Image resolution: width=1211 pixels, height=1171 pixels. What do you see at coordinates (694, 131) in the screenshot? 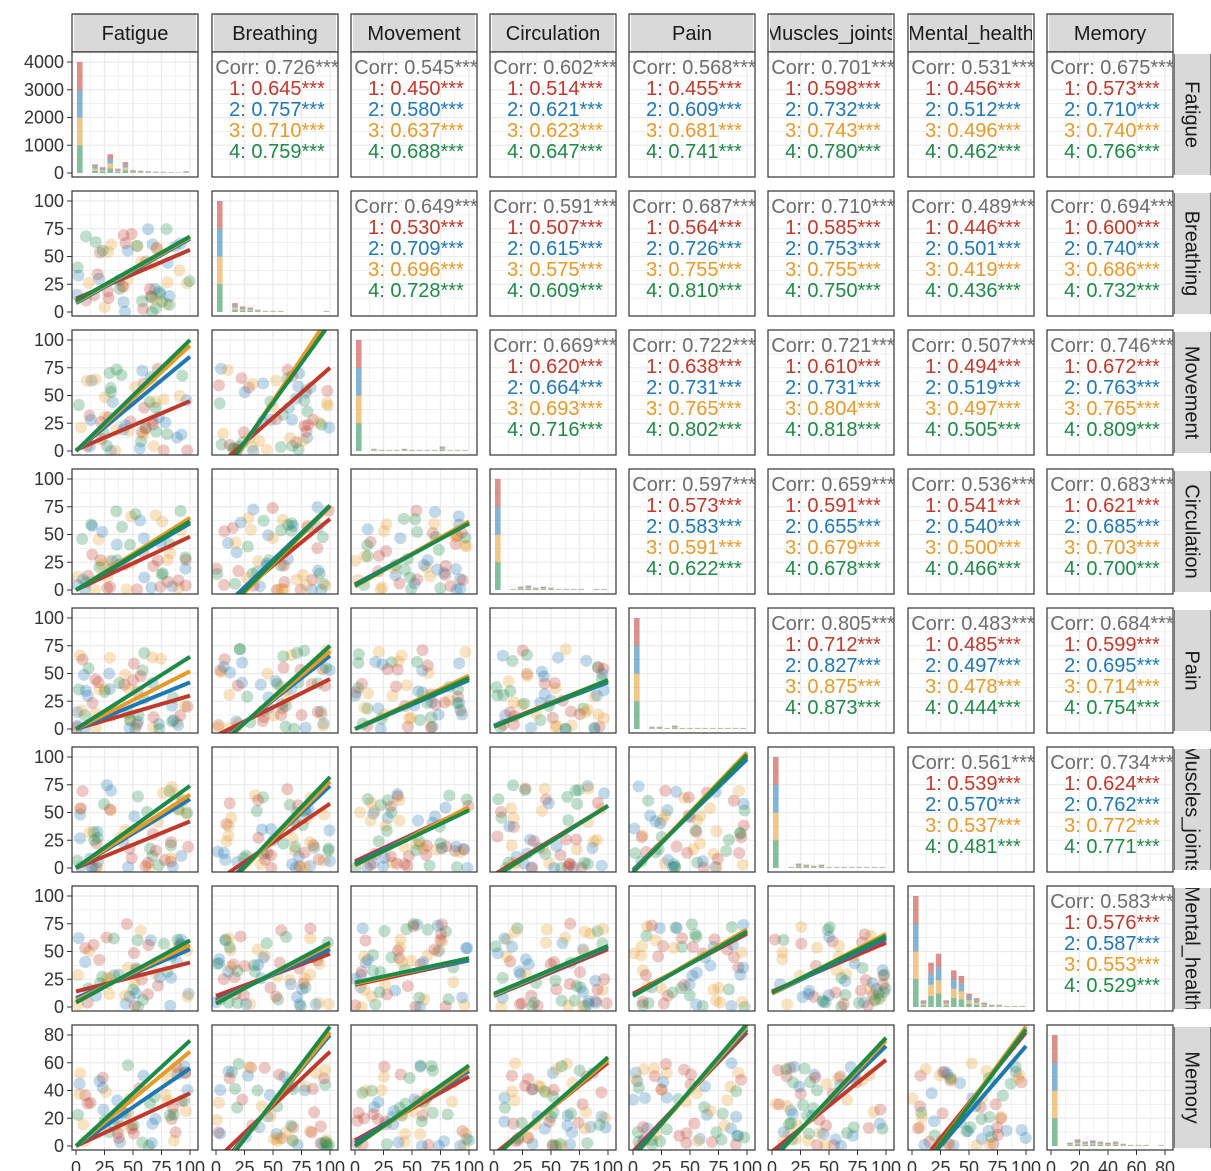
I see `group-3-correlation: 3: 0.681***` at bounding box center [694, 131].